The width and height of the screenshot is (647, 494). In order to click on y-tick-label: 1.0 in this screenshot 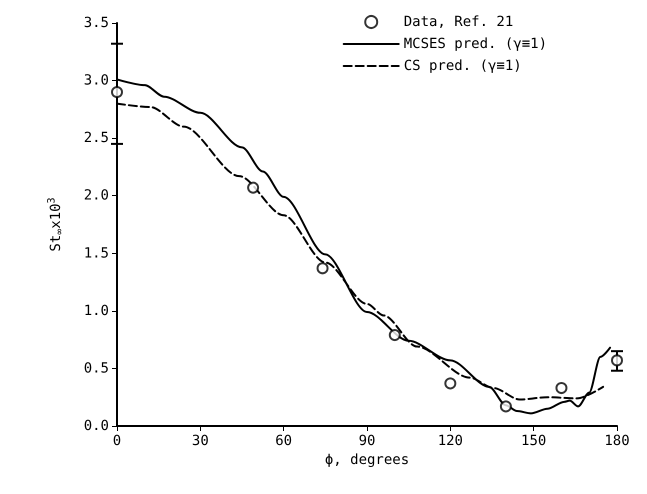, I will do `click(96, 310)`.